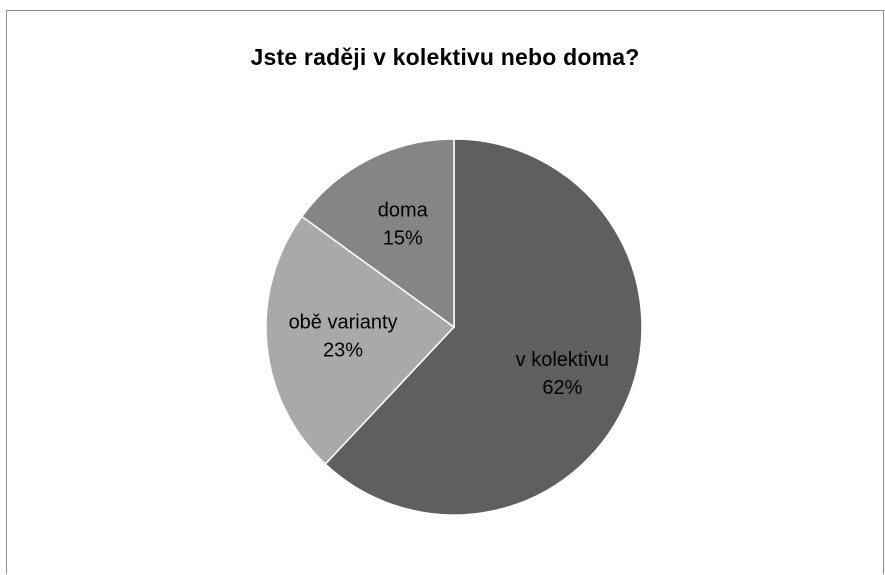  I want to click on slice-value-label: 62%, so click(562, 388).